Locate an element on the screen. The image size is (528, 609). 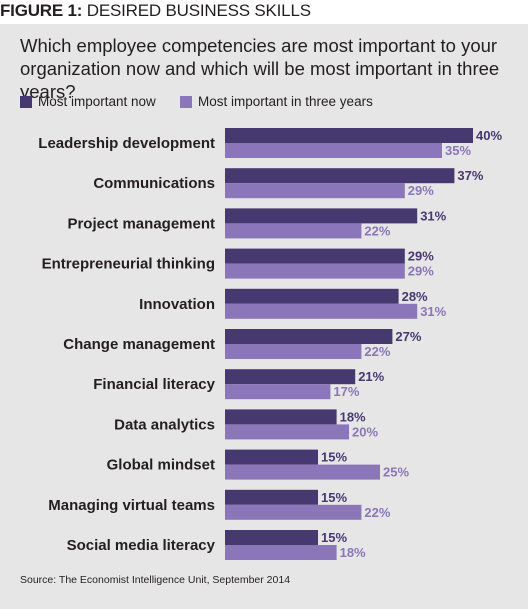
bar-future-data-analytics is located at coordinates (287, 432).